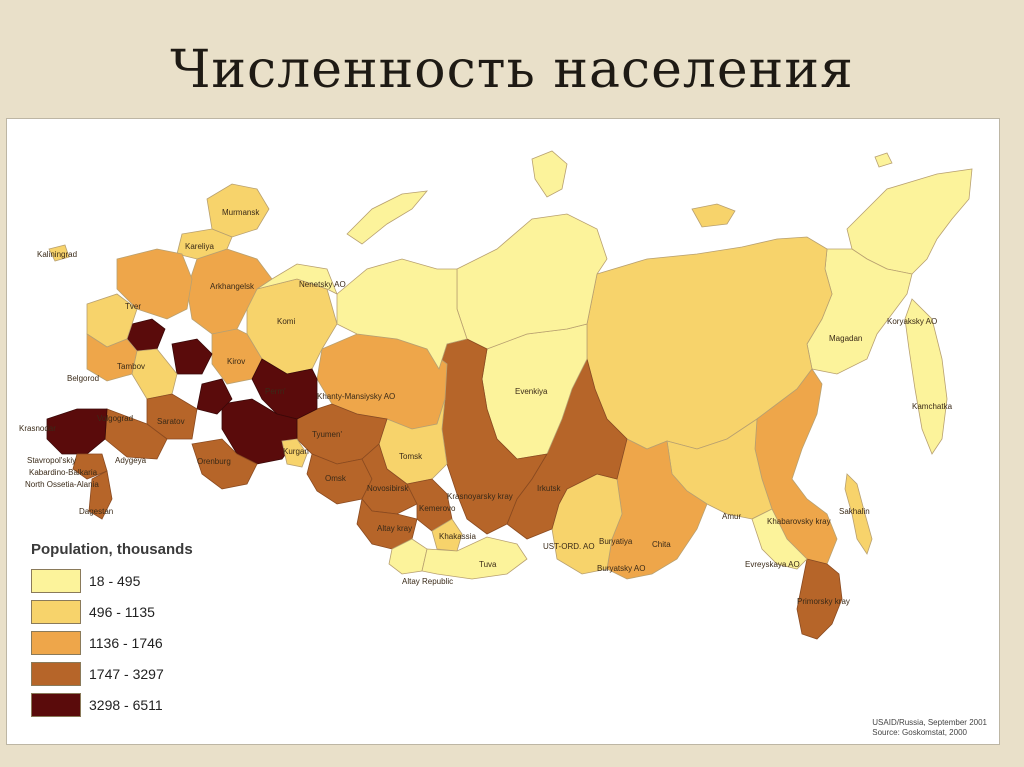  Describe the element at coordinates (51, 460) in the screenshot. I see `label-stavropol: Stavropol'skiy` at that location.